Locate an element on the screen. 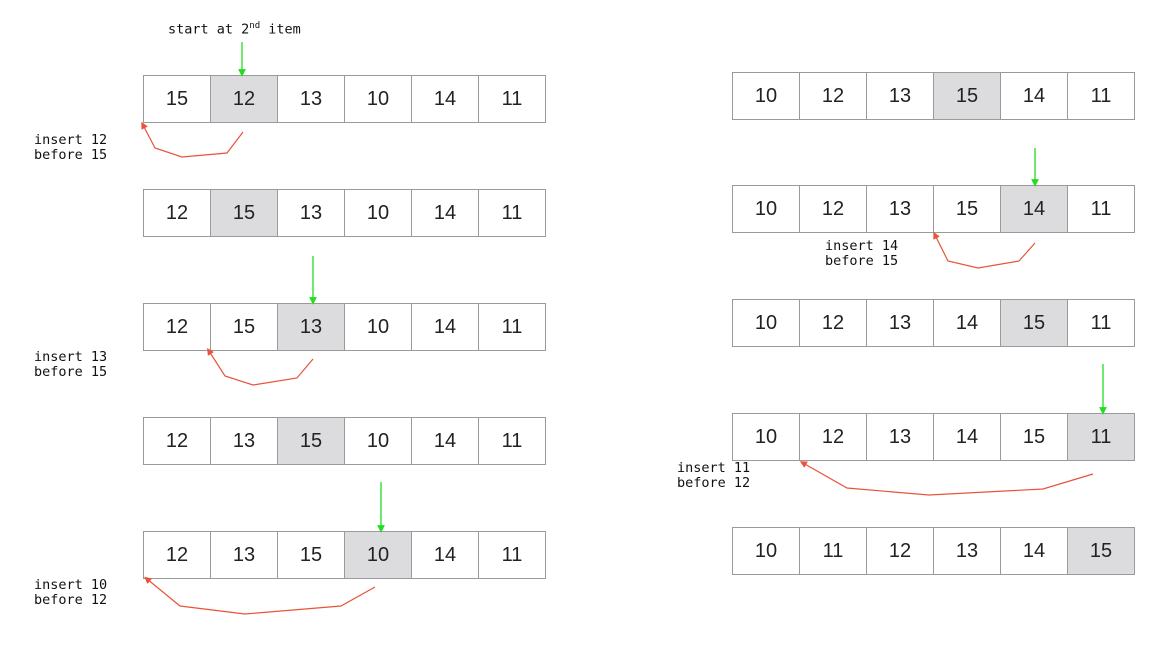 The height and width of the screenshot is (662, 1173). array-step-3: 12 15 13 10 14 11 is located at coordinates (346, 327).